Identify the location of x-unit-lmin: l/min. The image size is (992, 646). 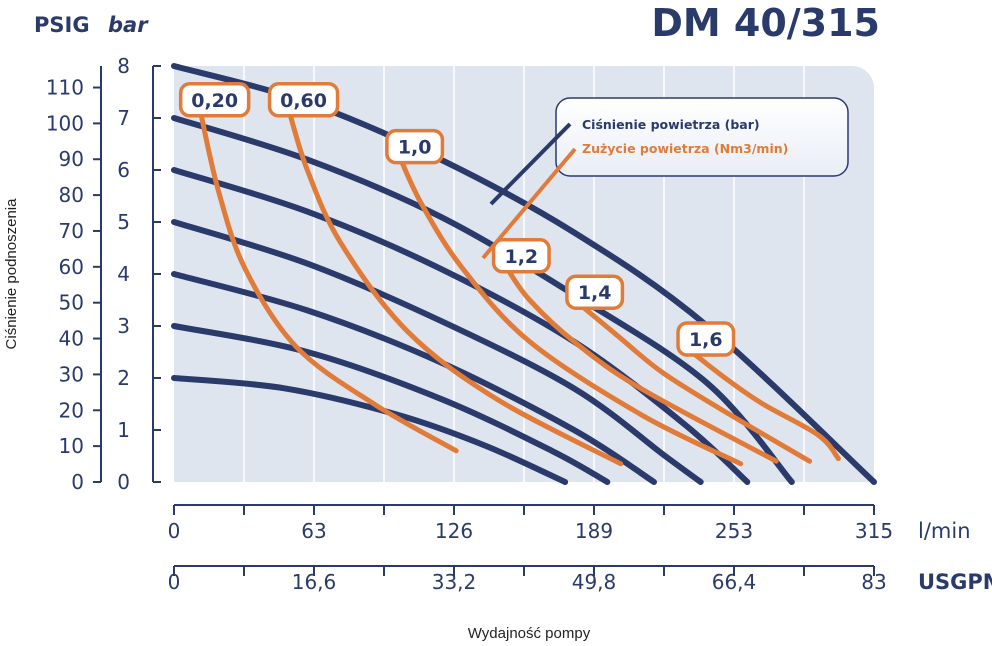
(944, 531).